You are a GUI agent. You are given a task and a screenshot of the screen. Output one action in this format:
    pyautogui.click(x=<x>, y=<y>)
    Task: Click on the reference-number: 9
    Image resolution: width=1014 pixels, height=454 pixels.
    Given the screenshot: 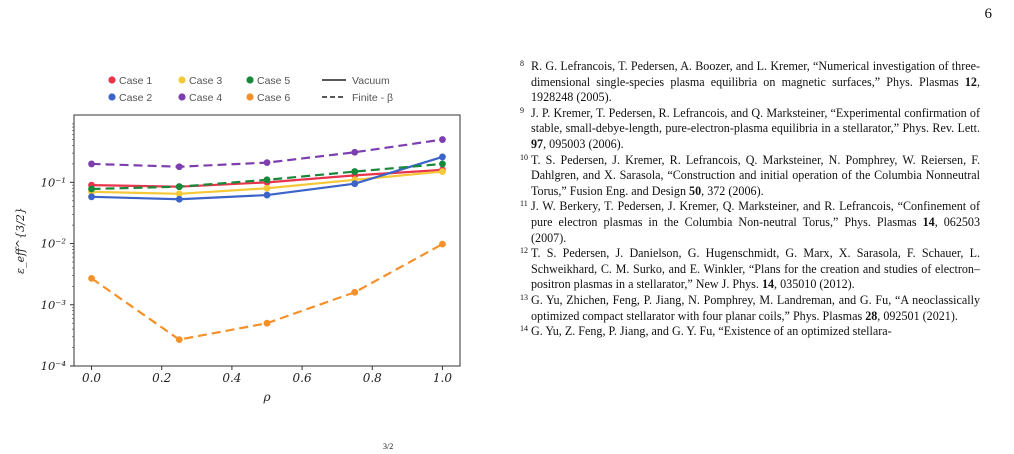 What is the action you would take?
    pyautogui.click(x=522, y=110)
    